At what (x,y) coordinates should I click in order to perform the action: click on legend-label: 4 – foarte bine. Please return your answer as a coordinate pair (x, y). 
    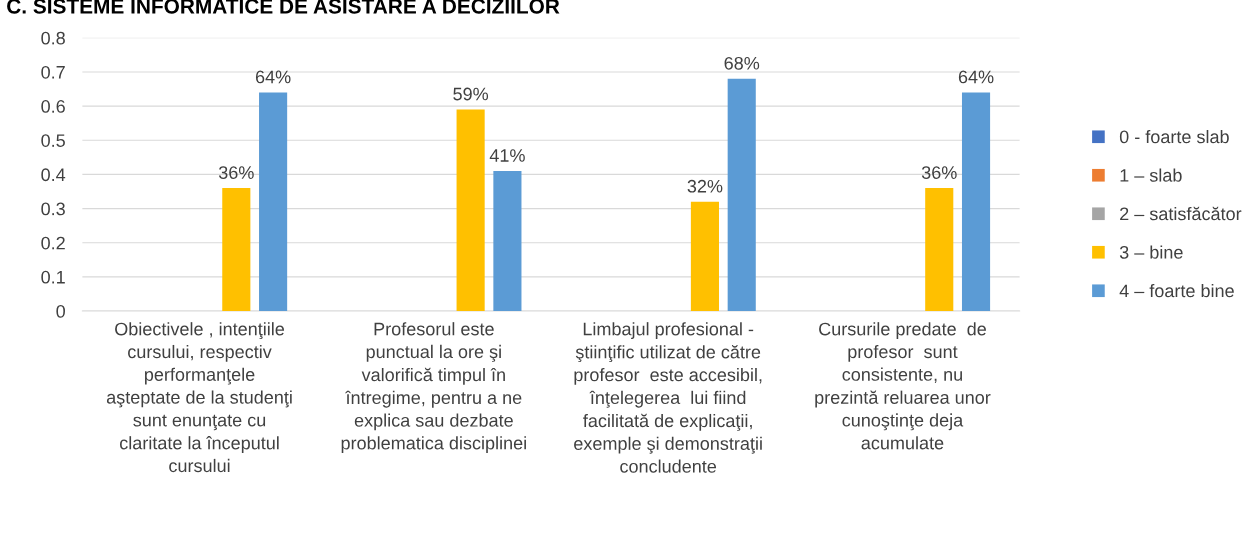
    Looking at the image, I should click on (1176, 290).